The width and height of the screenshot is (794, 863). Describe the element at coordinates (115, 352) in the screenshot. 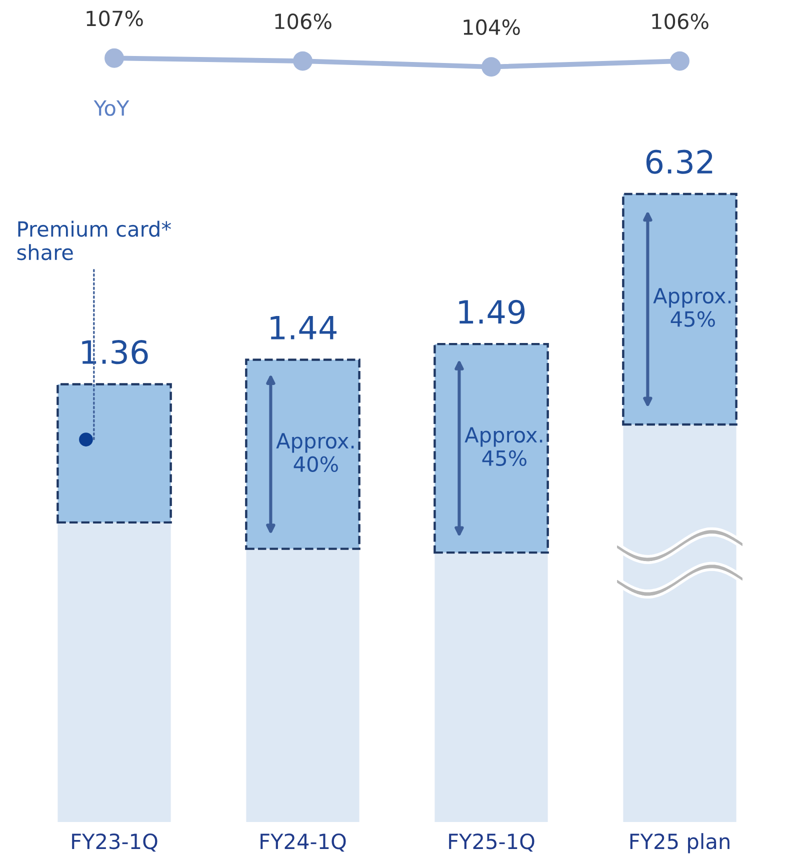

I see `annotation: 1.36` at that location.